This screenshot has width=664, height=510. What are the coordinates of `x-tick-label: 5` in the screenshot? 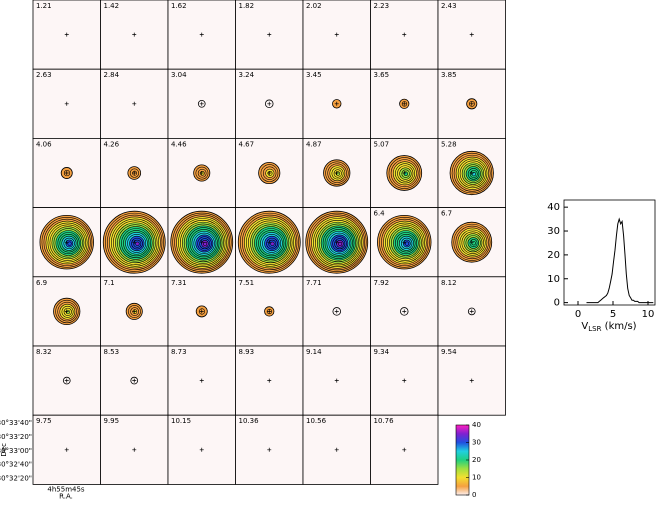 It's located at (613, 314).